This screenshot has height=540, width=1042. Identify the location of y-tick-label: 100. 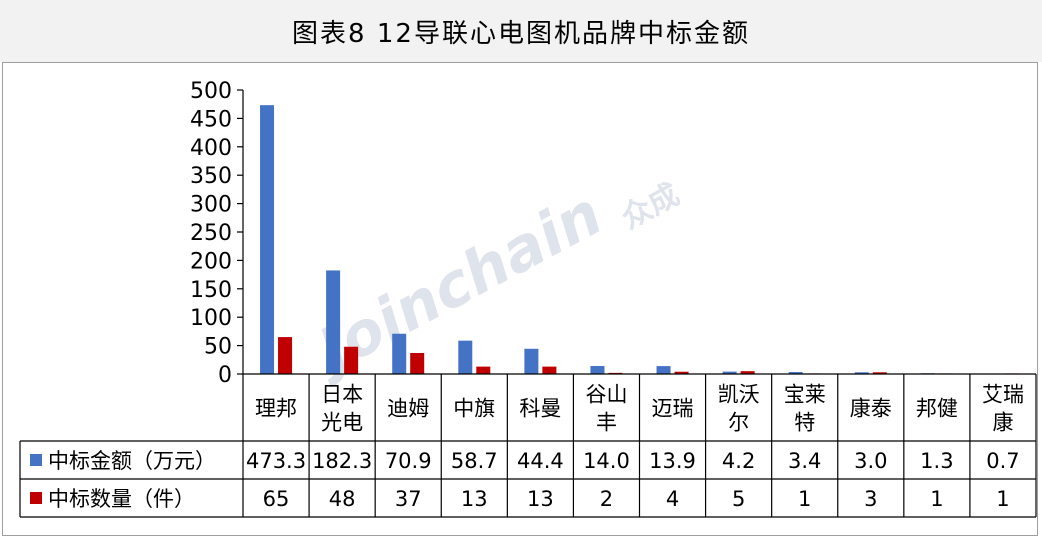
(211, 318).